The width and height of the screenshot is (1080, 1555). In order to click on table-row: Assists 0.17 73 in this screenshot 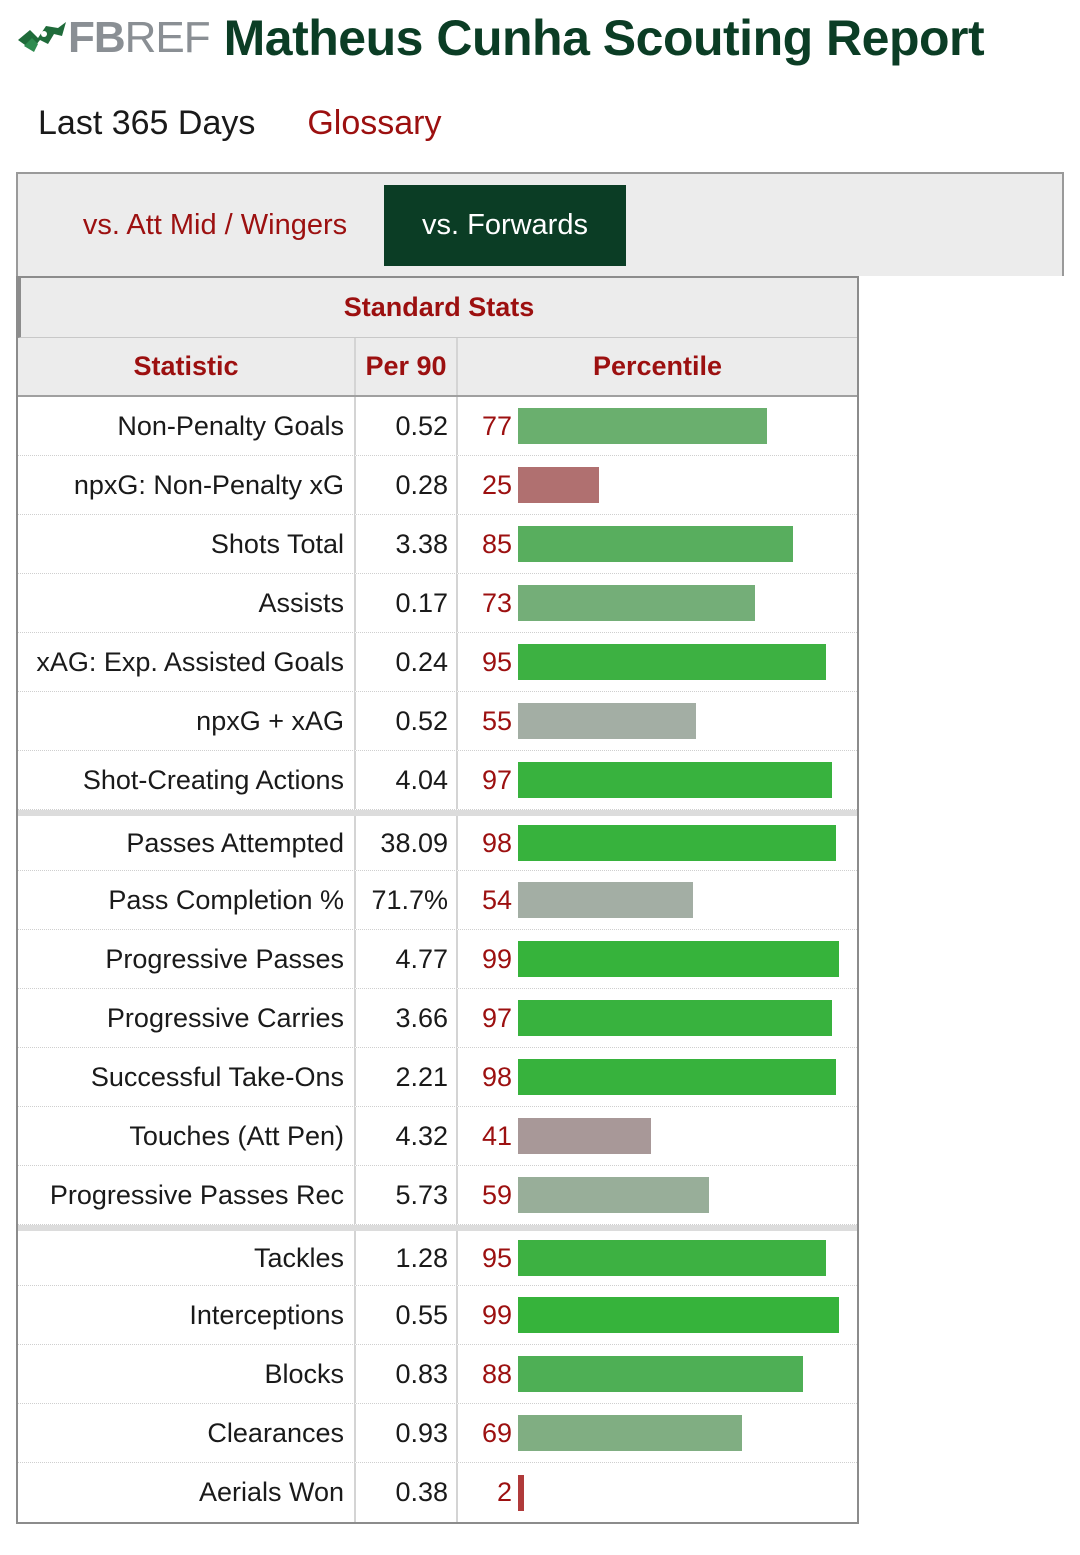, I will do `click(437, 603)`.